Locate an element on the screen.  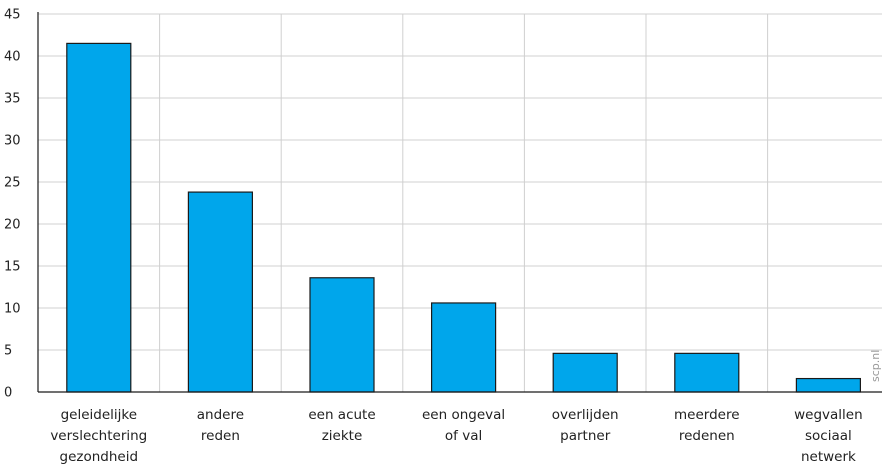
y-tick-label: 35 is located at coordinates (12, 99).